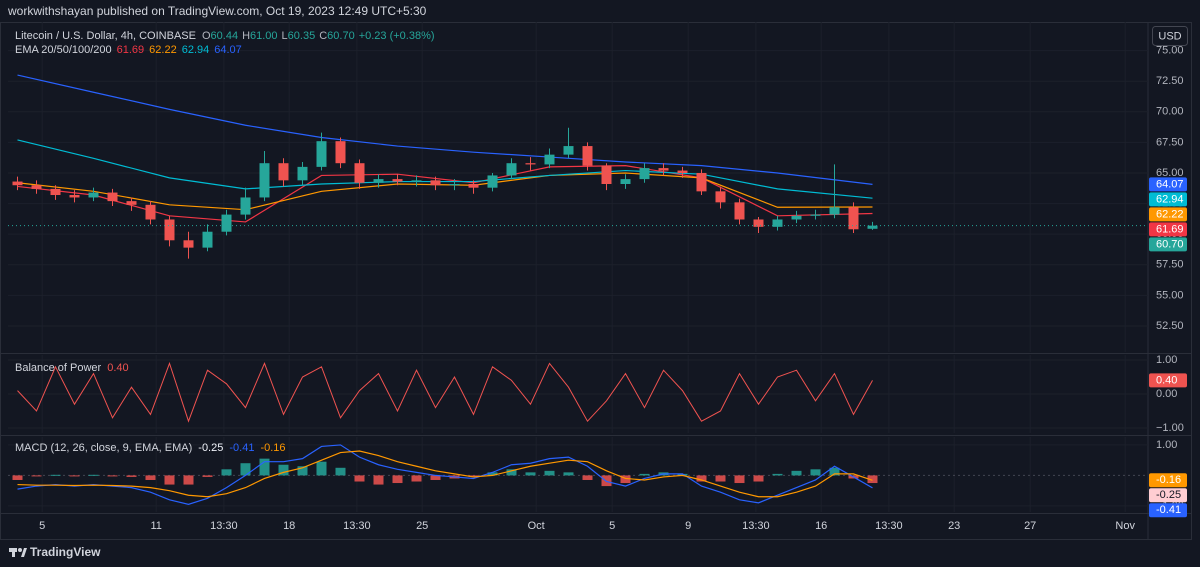 This screenshot has width=1200, height=567. Describe the element at coordinates (163, 50) in the screenshot. I see `legend-value: 62.22` at that location.